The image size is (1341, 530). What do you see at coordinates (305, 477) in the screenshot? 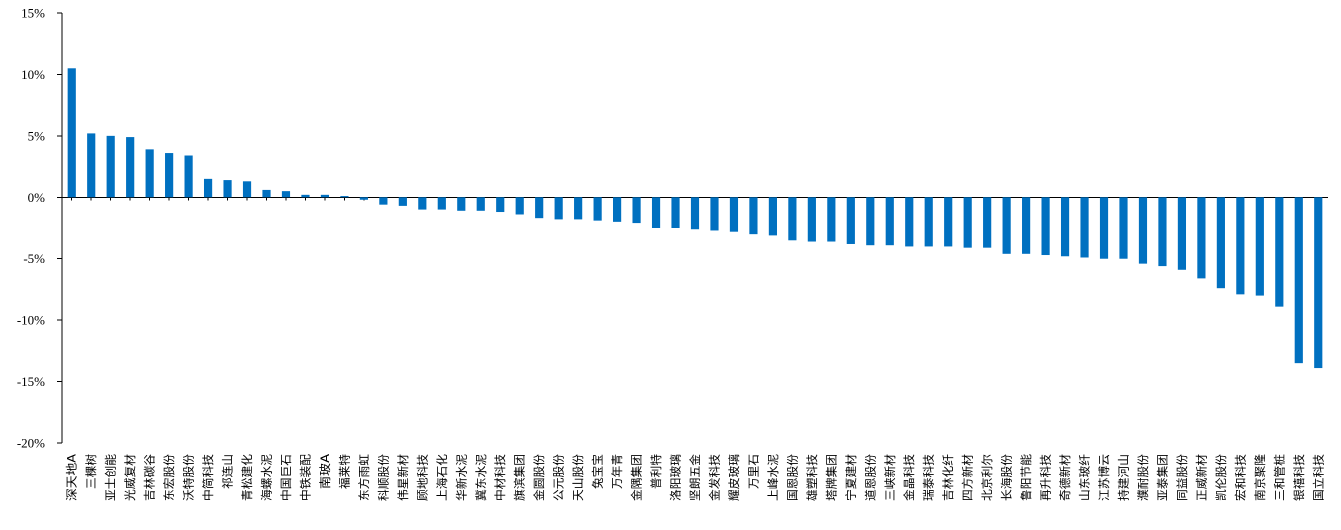
I see `category-label: 中铁装配` at bounding box center [305, 477].